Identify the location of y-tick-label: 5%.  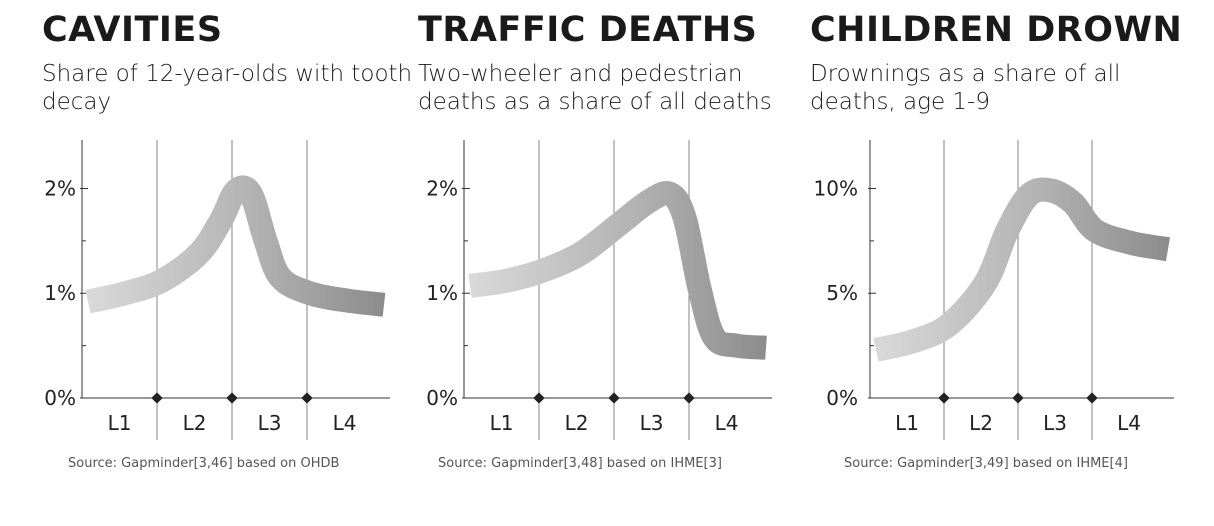
(842, 293).